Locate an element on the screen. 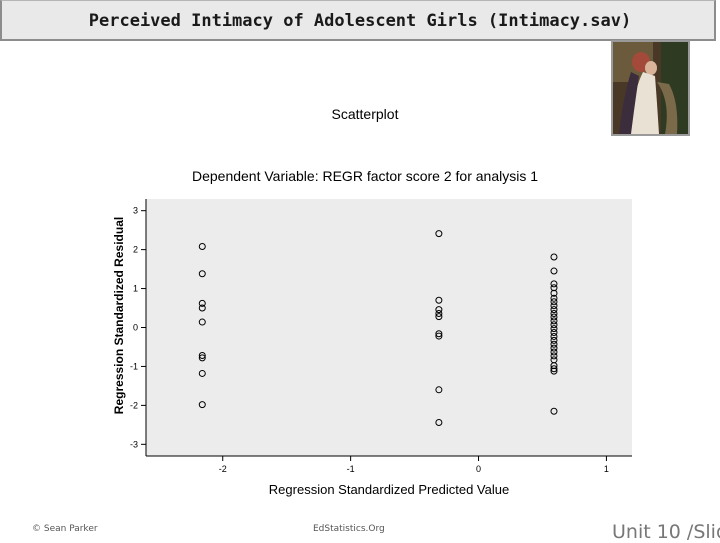  title-bar is located at coordinates (358, 20).